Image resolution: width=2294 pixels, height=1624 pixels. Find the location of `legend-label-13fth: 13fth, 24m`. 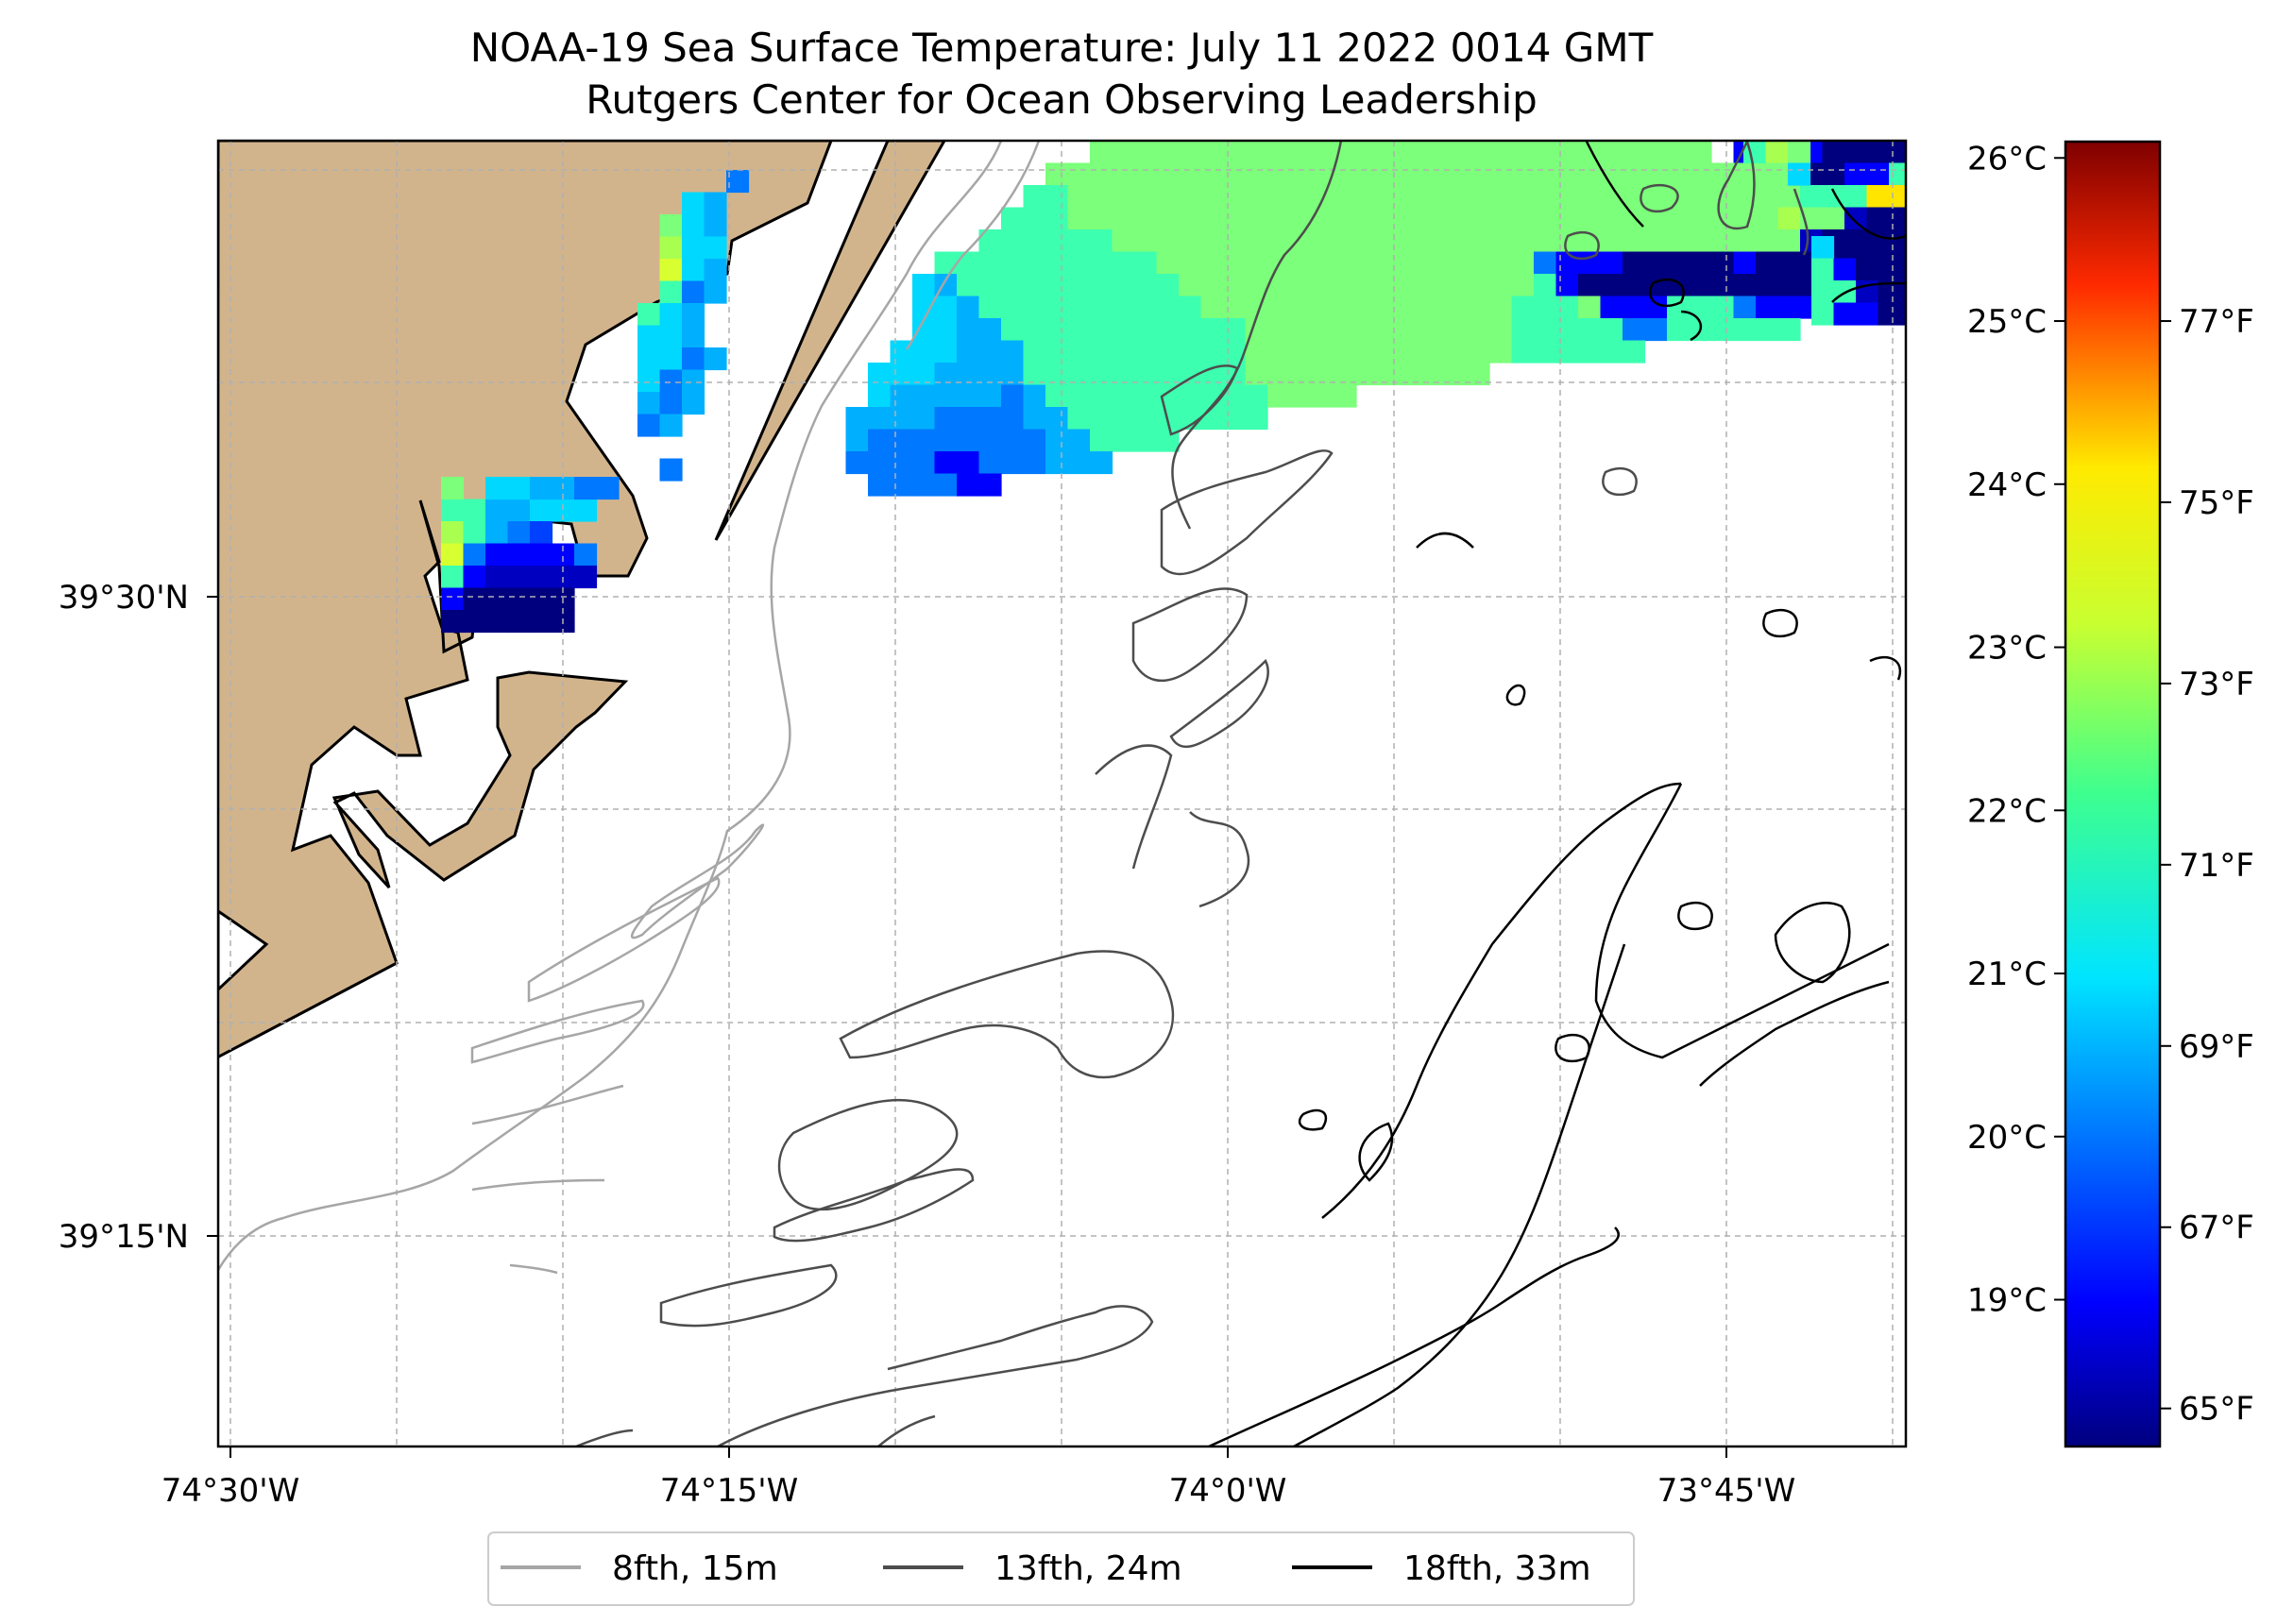

legend-label-13fth: 13fth, 24m is located at coordinates (1088, 1568).